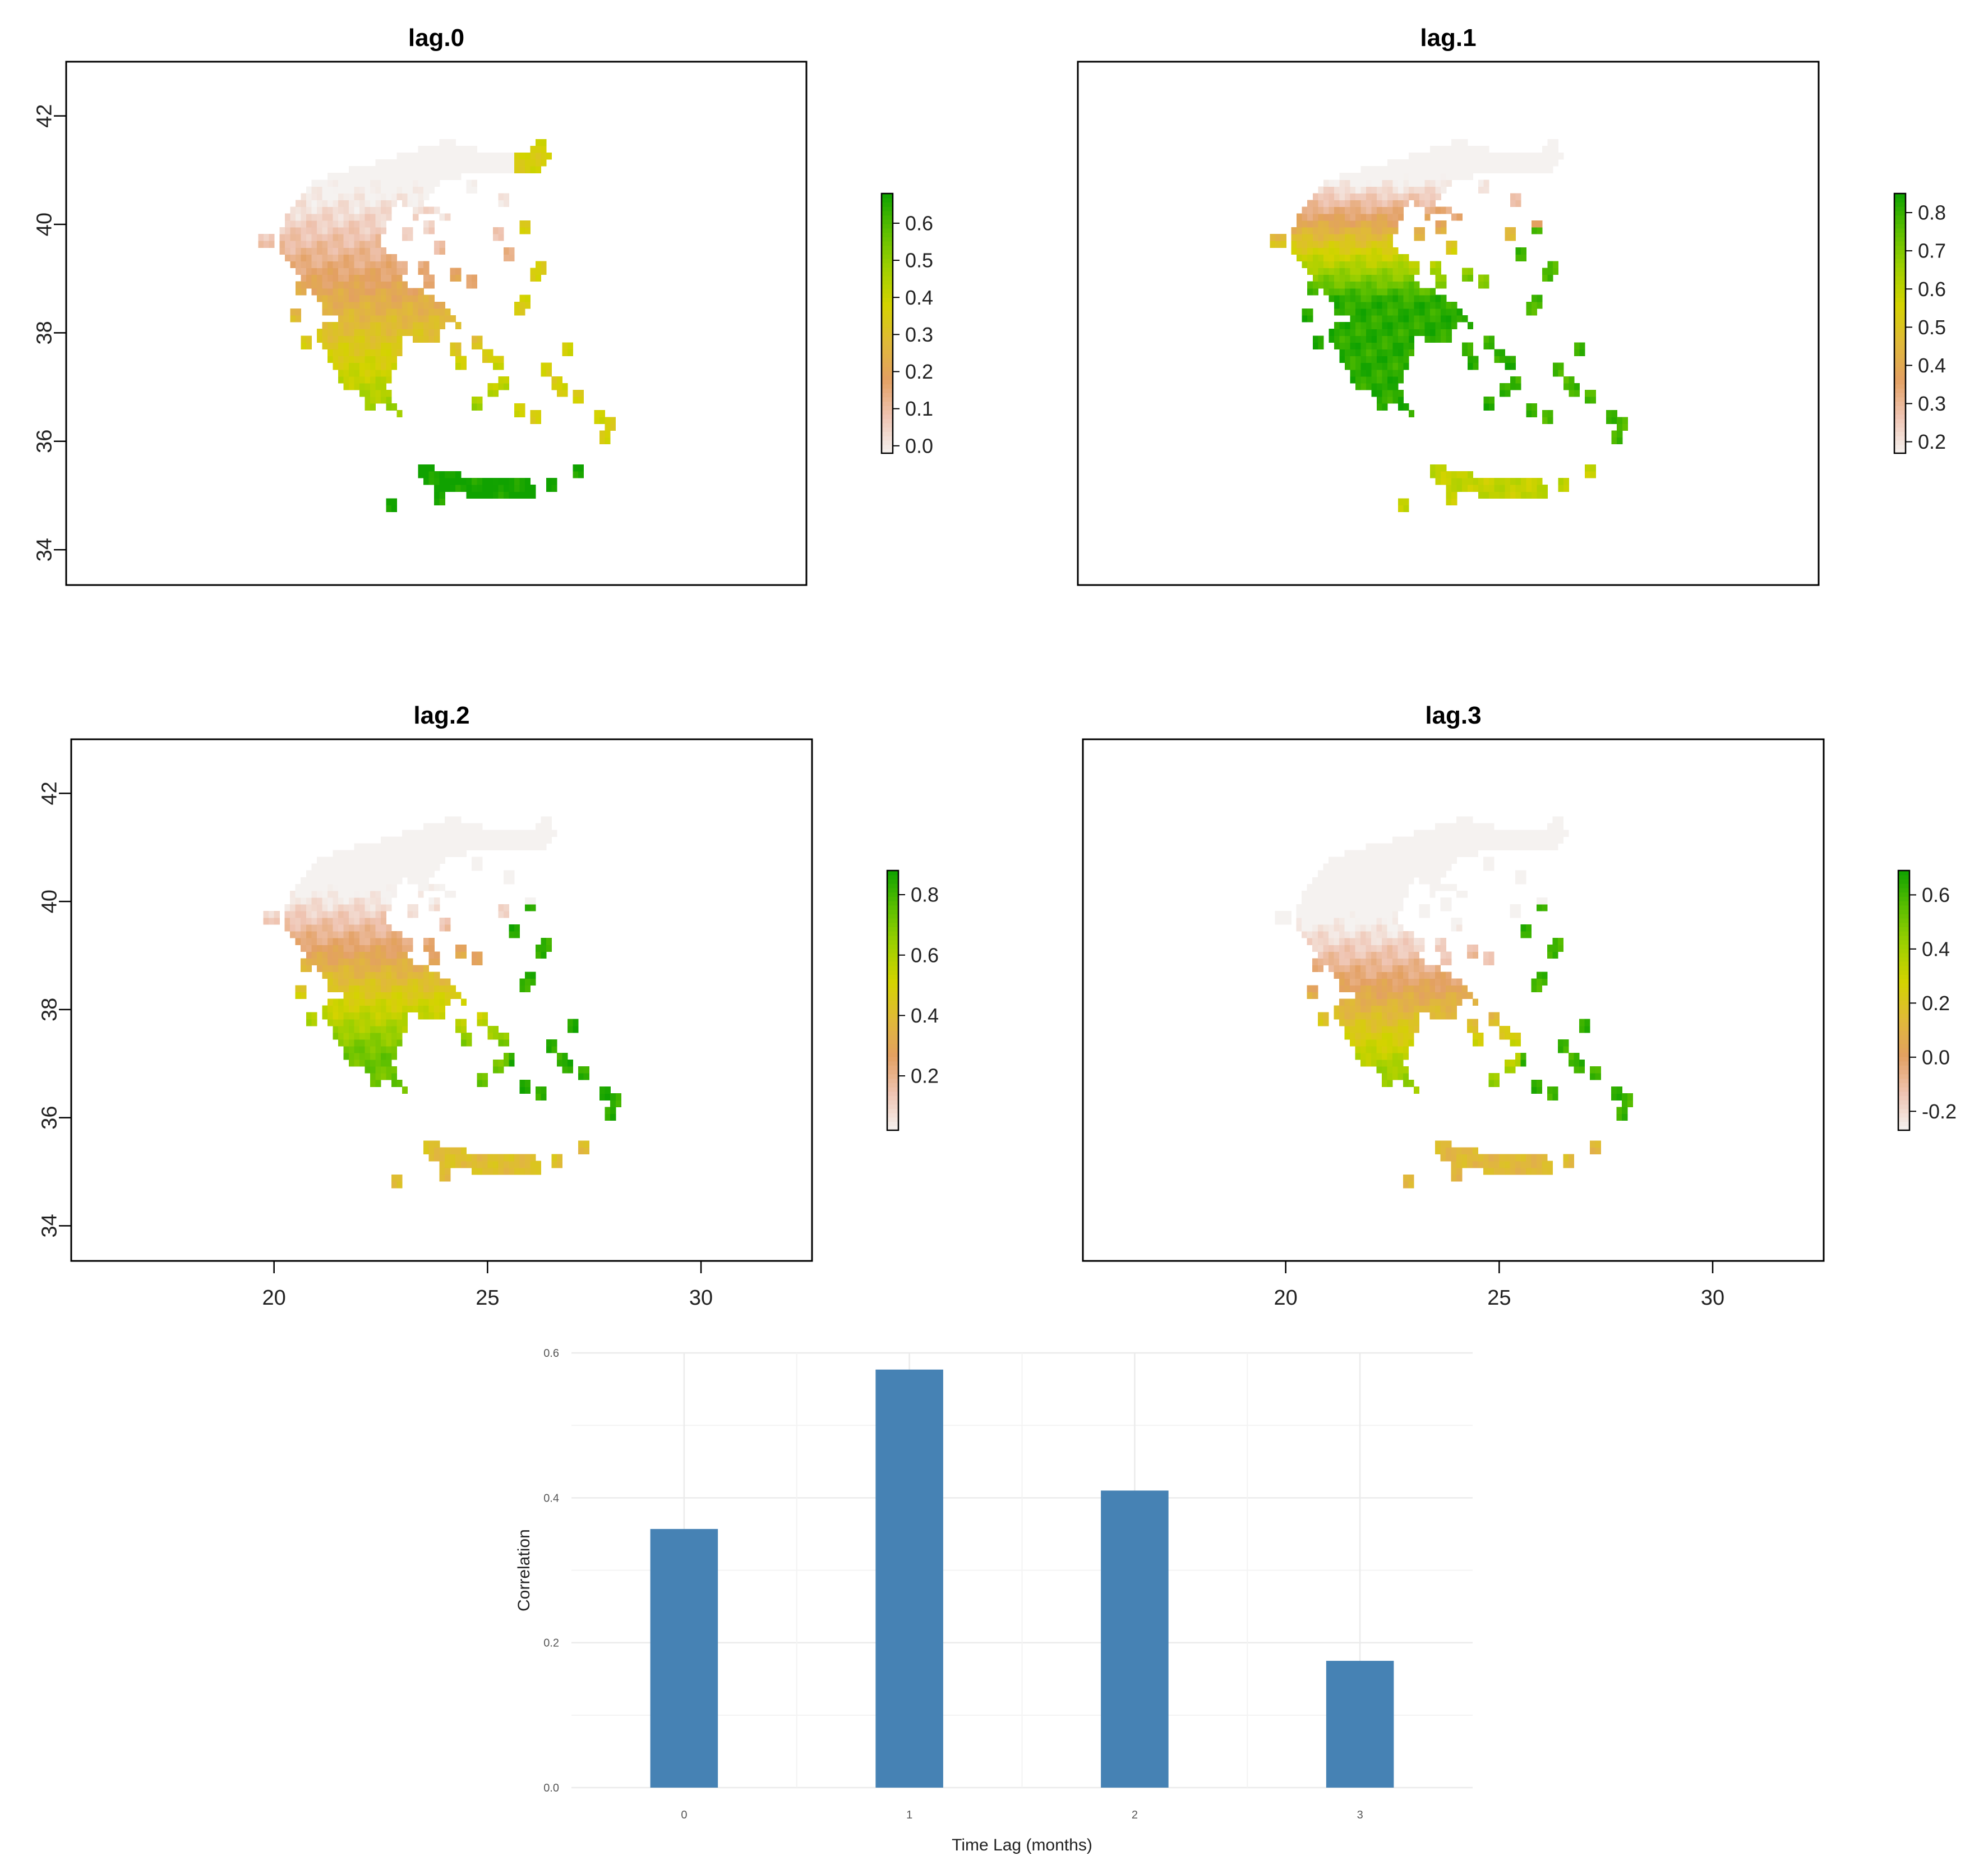 The width and height of the screenshot is (1988, 1874). What do you see at coordinates (45, 116) in the screenshot?
I see `y-tick-label: 42` at bounding box center [45, 116].